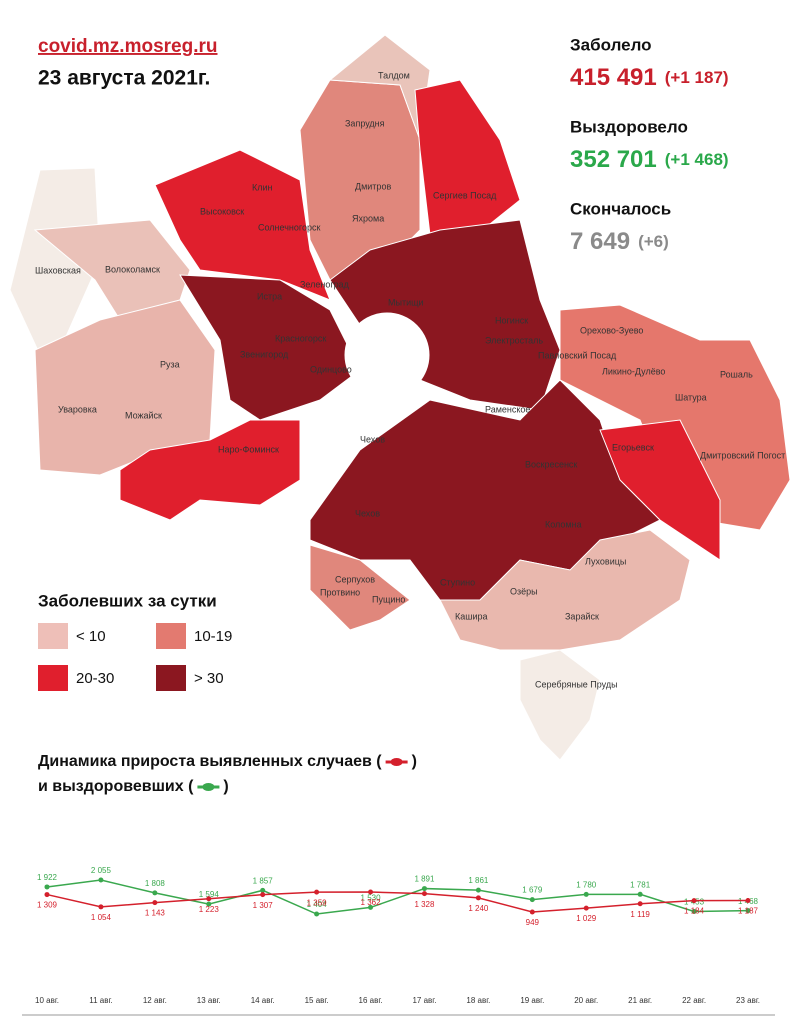 The width and height of the screenshot is (800, 1029). Describe the element at coordinates (748, 911) in the screenshot. I see `value-label: 1 187` at that location.